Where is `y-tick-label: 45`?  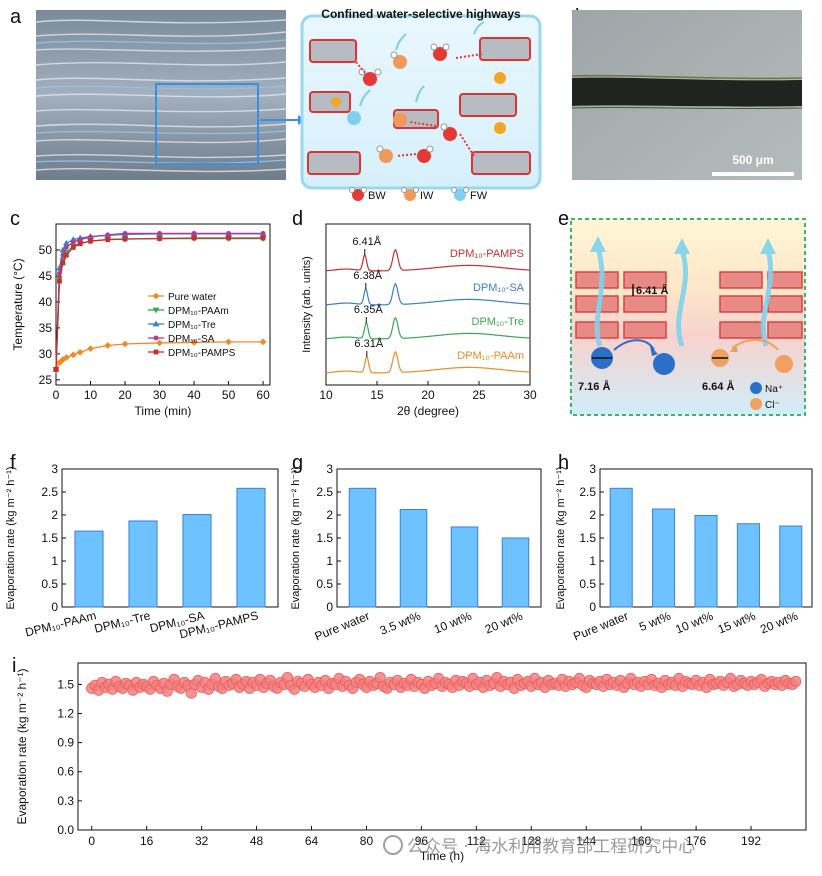
y-tick-label: 45 is located at coordinates (46, 276).